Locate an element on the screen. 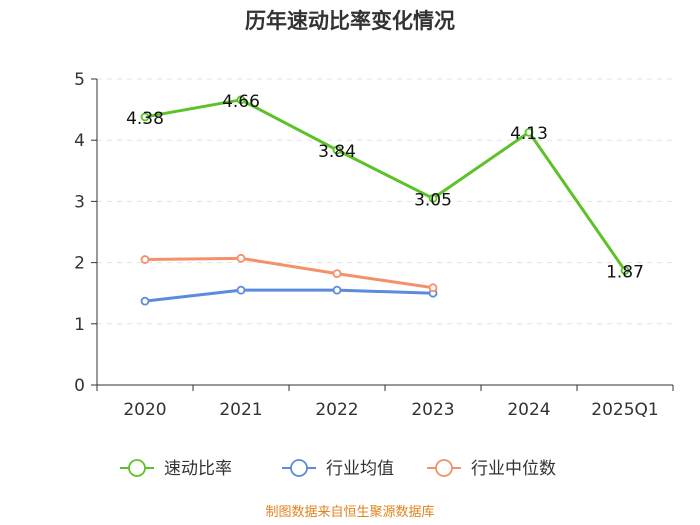 Image resolution: width=700 pixels, height=525 pixels. source-note: 制图数据来自恒生聚源数据库 is located at coordinates (349, 512).